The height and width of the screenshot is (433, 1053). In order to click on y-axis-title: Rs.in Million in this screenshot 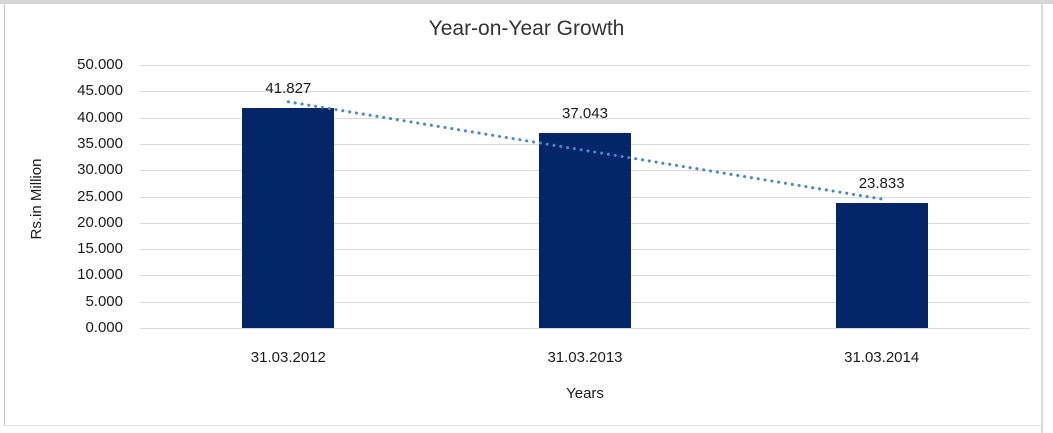, I will do `click(36, 199)`.